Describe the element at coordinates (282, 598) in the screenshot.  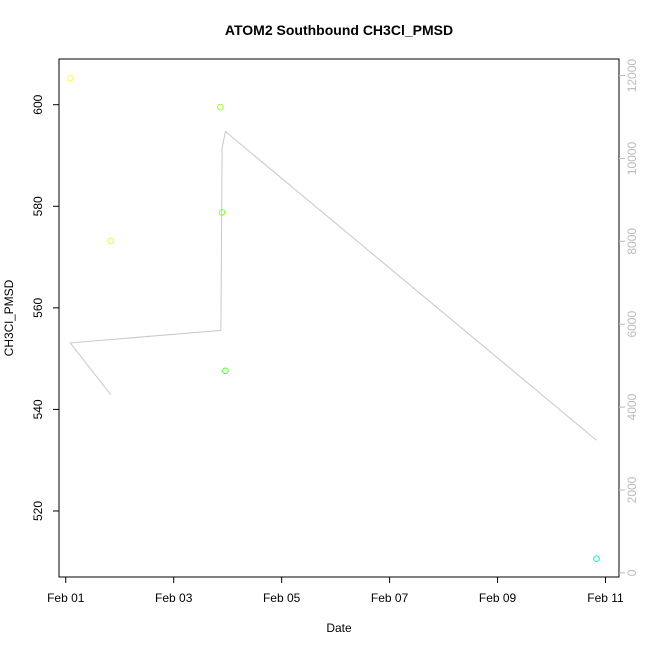
I see `x-tick-label: Feb 05` at that location.